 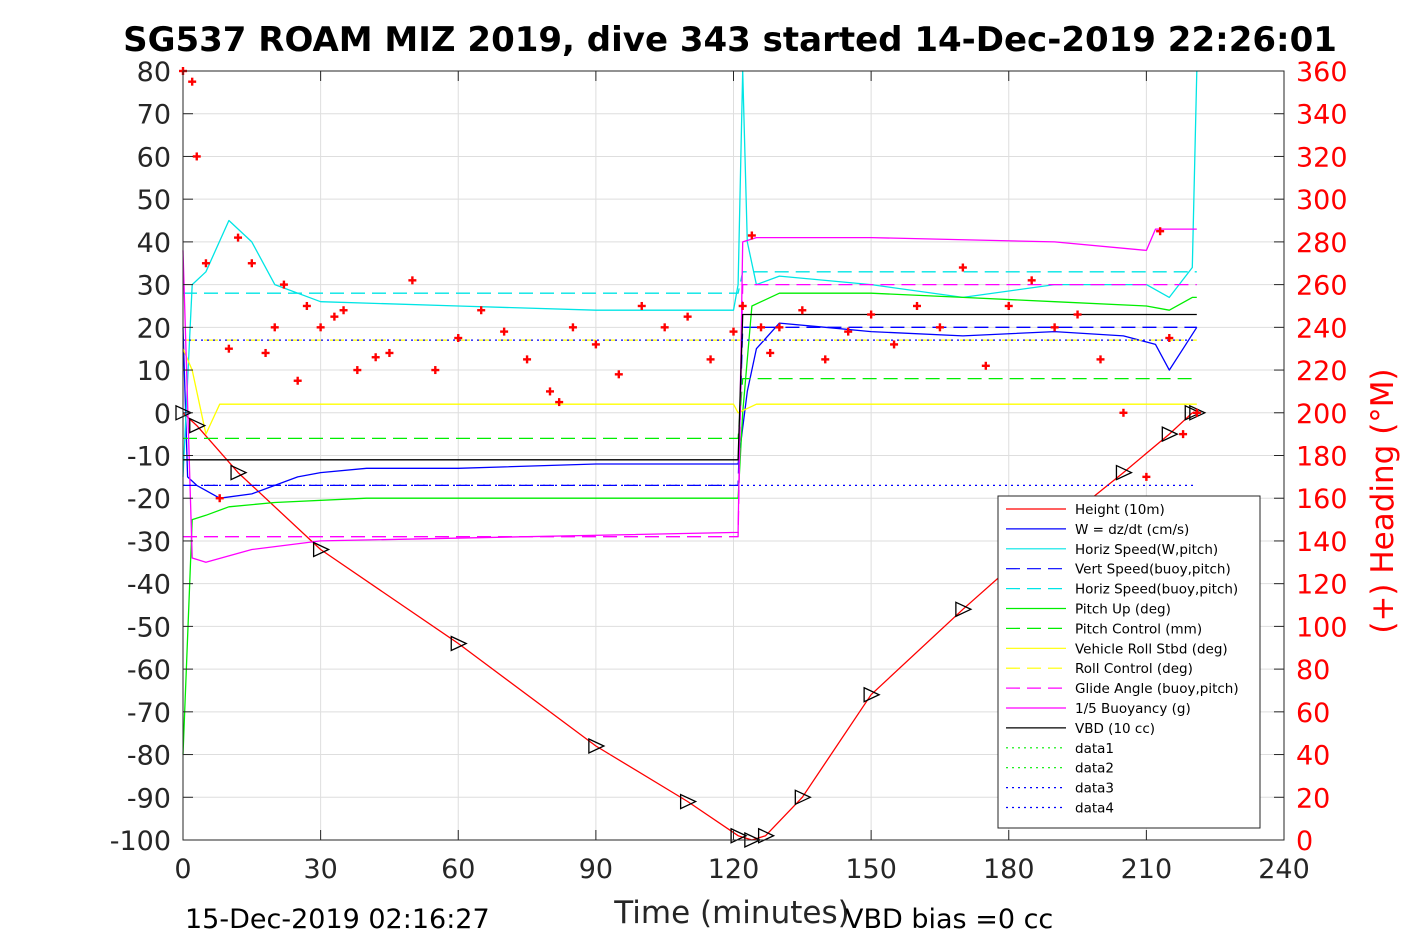 What do you see at coordinates (1094, 769) in the screenshot?
I see `legend-label-13: data2` at bounding box center [1094, 769].